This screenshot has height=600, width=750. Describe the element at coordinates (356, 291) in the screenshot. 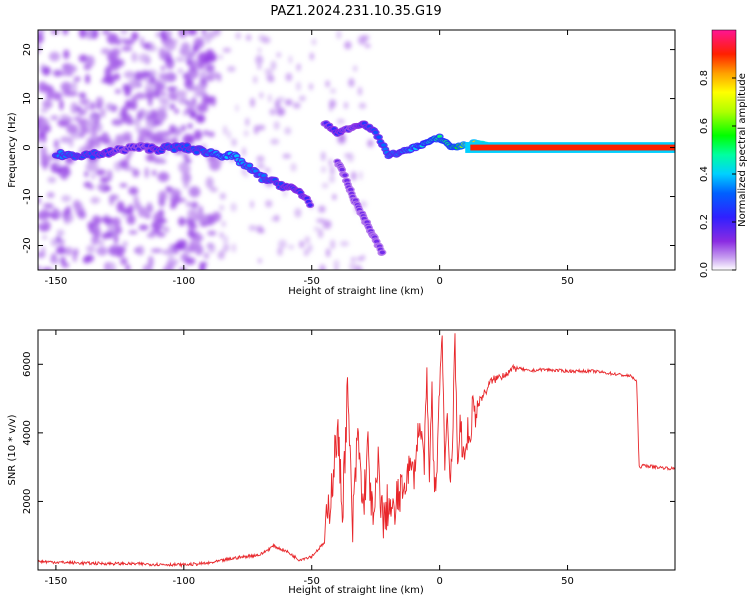

I see `top-x-axis-label: Height of straight line (km)` at that location.